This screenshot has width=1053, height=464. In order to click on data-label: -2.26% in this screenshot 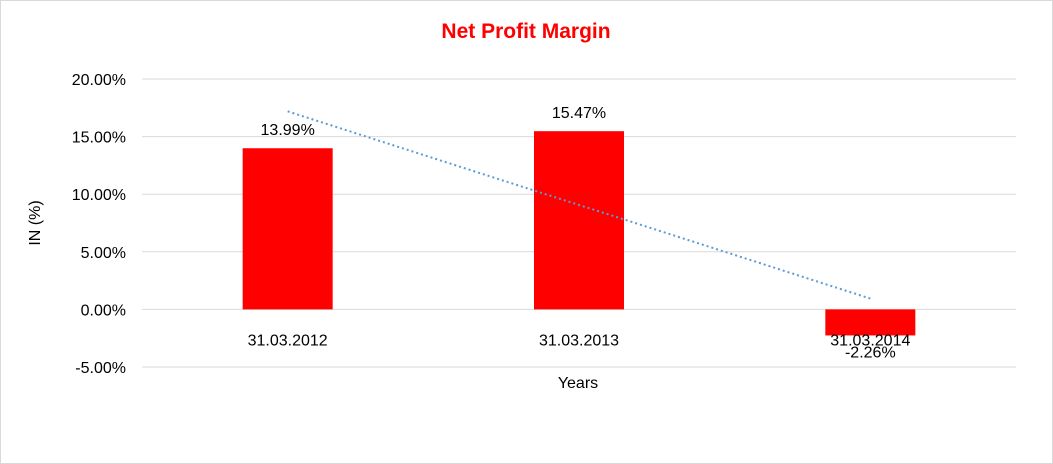, I will do `click(870, 352)`.